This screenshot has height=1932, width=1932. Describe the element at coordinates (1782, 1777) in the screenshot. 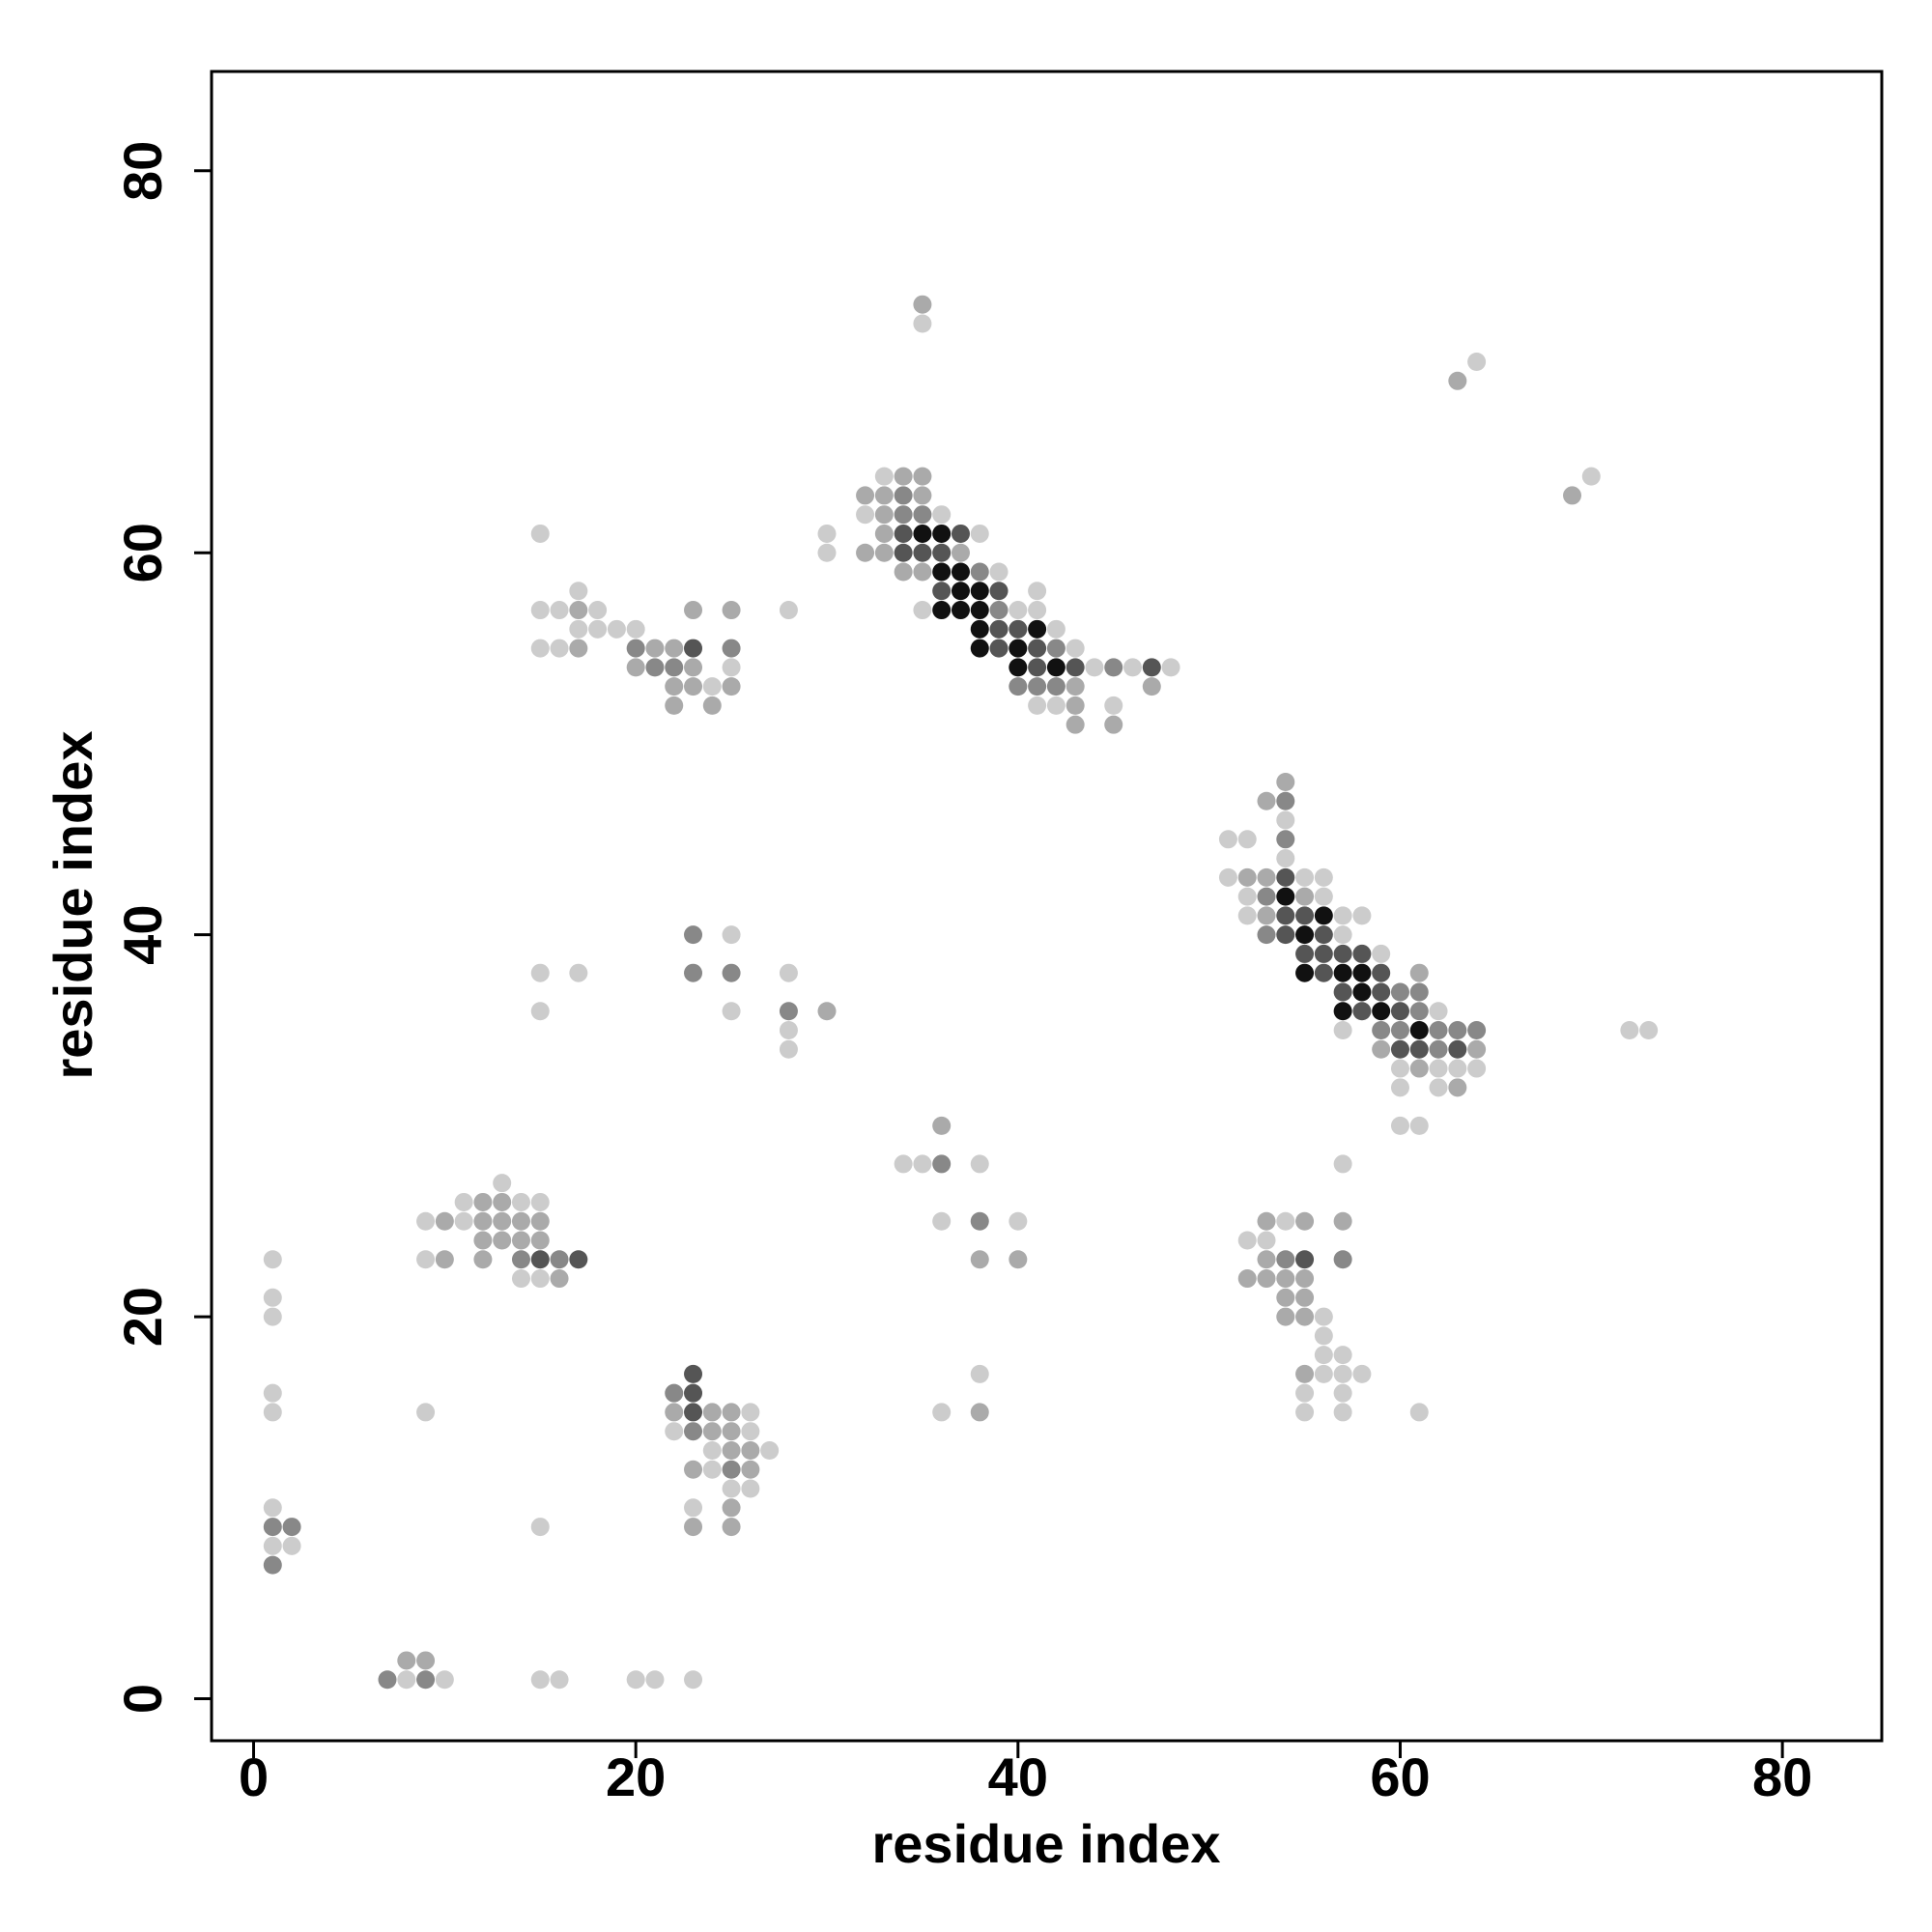

I see `x-tick-label: 80` at that location.